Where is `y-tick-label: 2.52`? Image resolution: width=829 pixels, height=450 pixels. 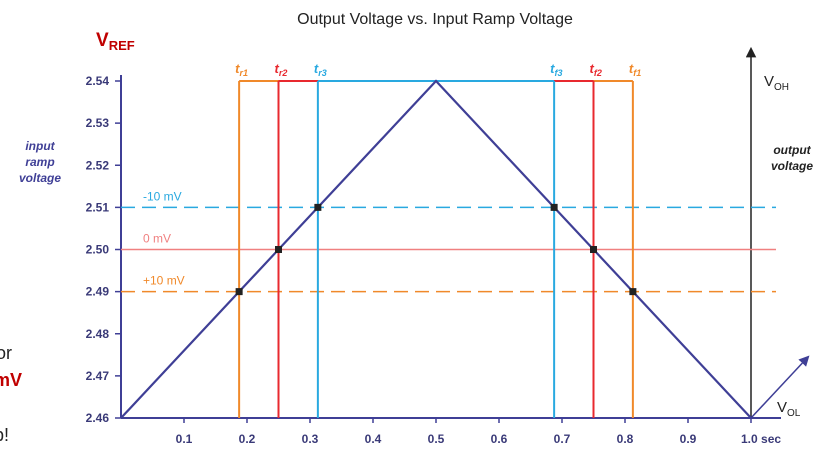
y-tick-label: 2.52 is located at coordinates (98, 165).